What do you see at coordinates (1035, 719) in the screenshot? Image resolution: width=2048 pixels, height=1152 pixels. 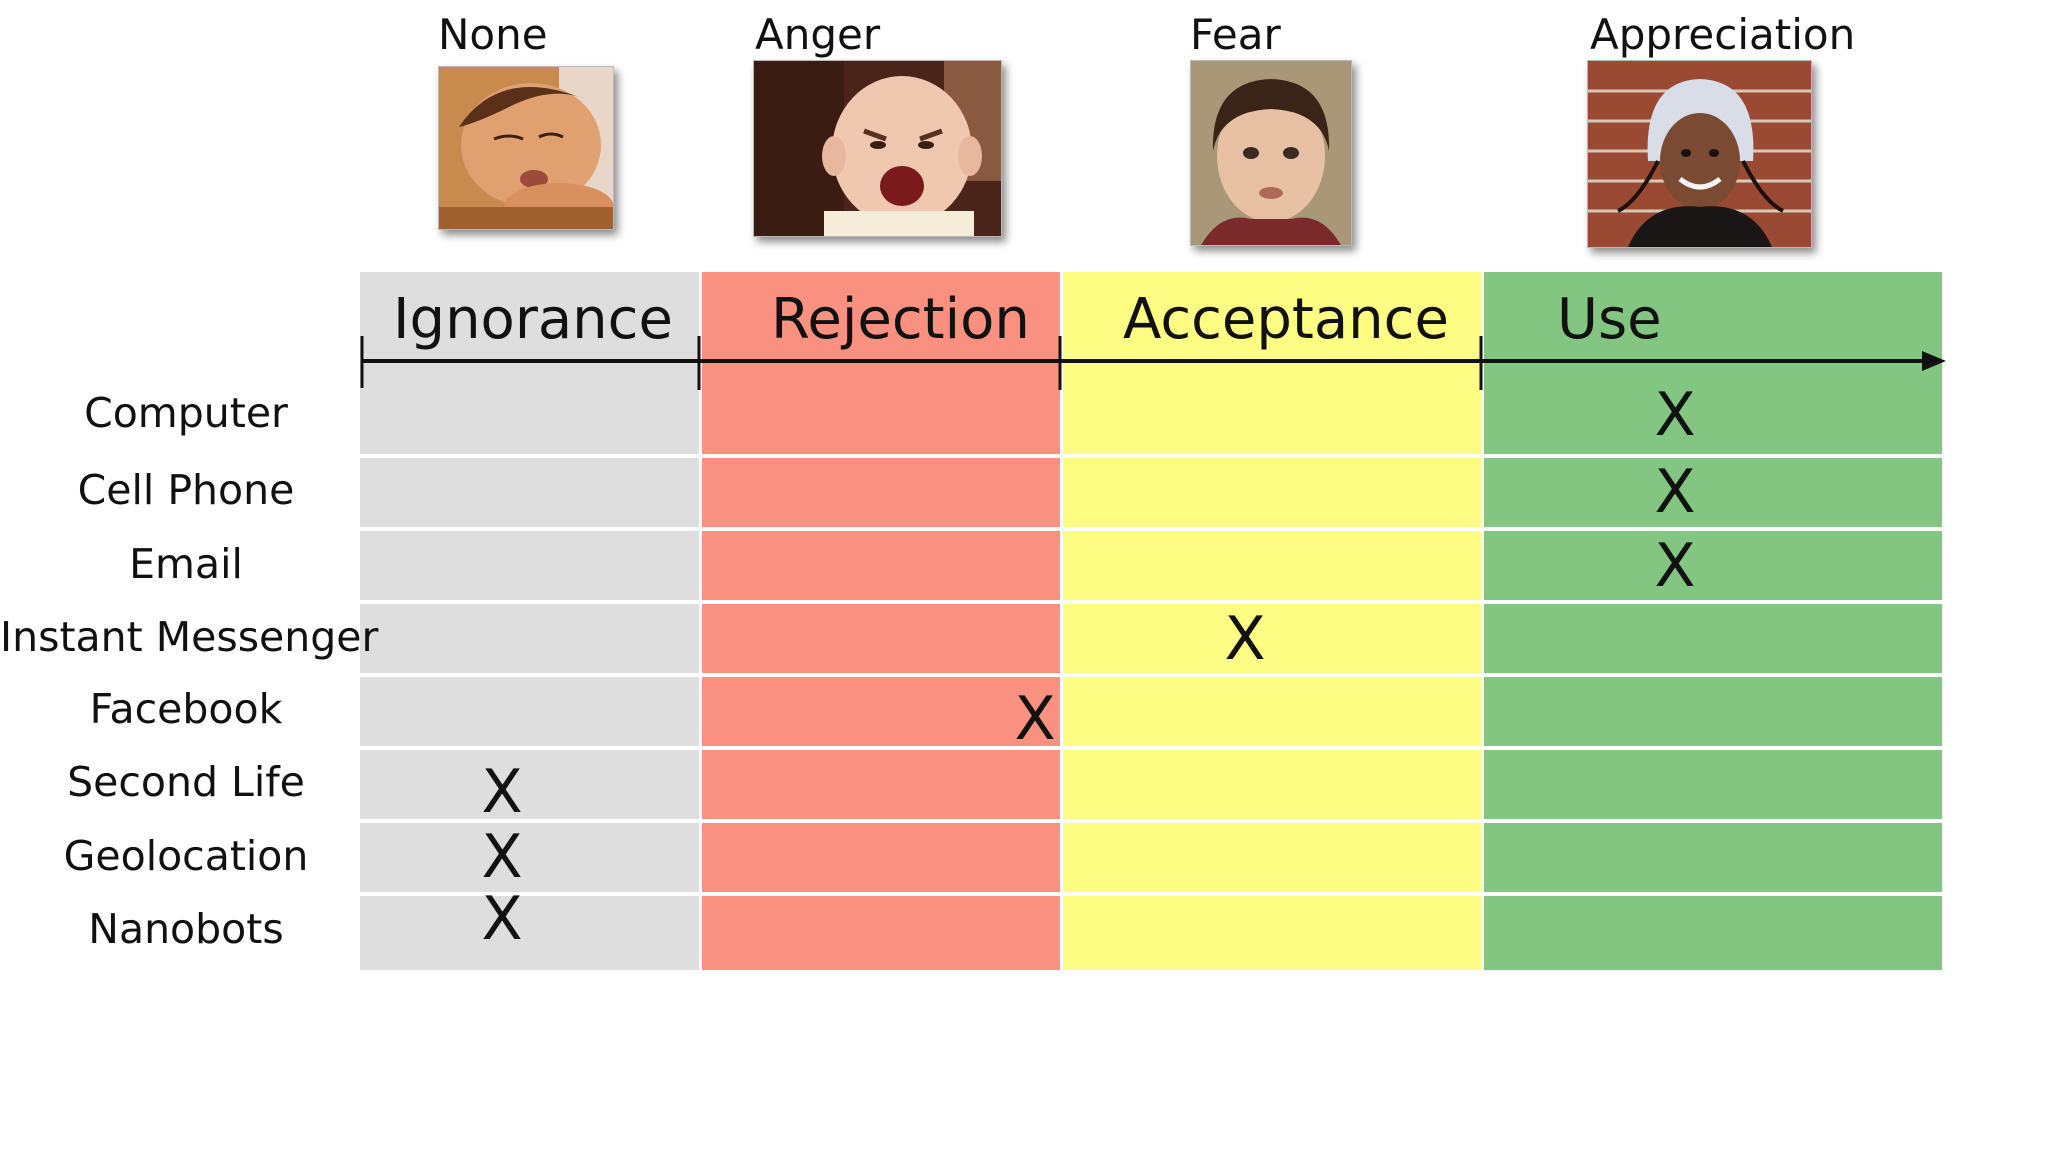 I see `mark-facebook: X` at bounding box center [1035, 719].